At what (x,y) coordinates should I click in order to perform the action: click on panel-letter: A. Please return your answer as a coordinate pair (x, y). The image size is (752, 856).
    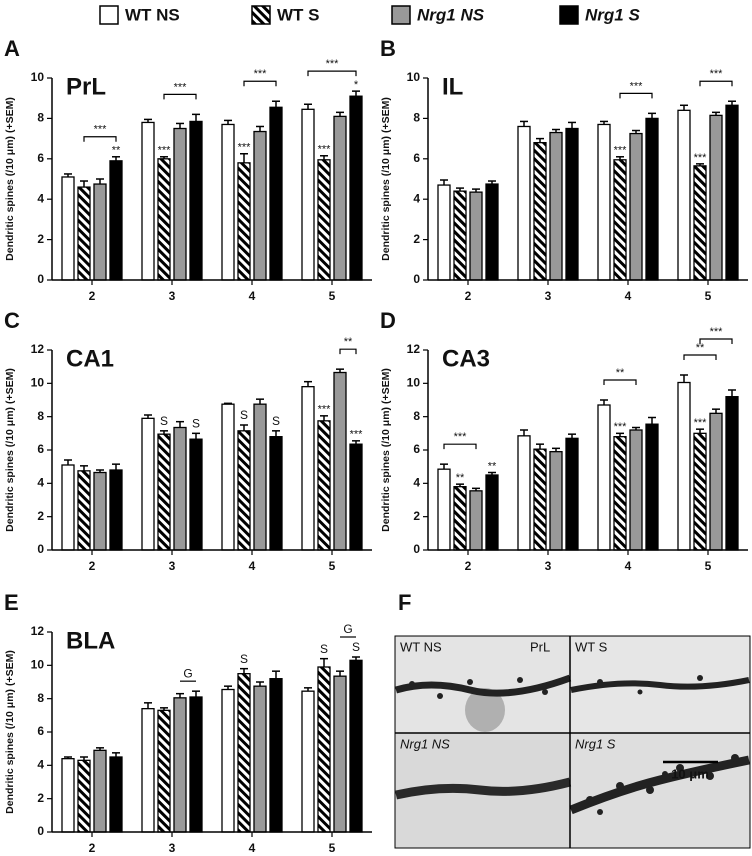
    Looking at the image, I should click on (12, 48).